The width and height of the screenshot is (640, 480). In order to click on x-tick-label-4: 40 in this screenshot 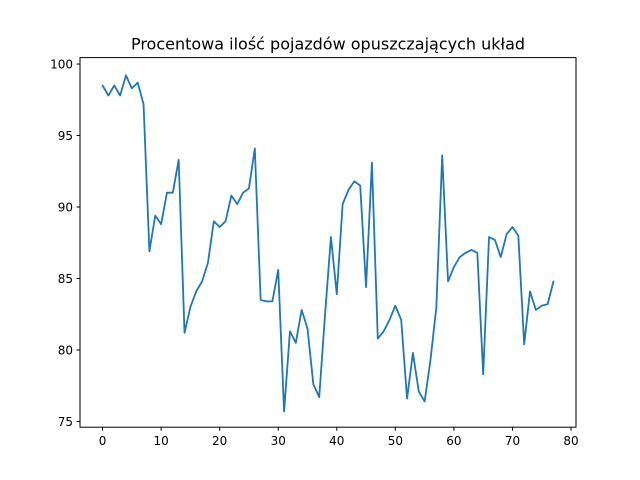, I will do `click(336, 441)`.